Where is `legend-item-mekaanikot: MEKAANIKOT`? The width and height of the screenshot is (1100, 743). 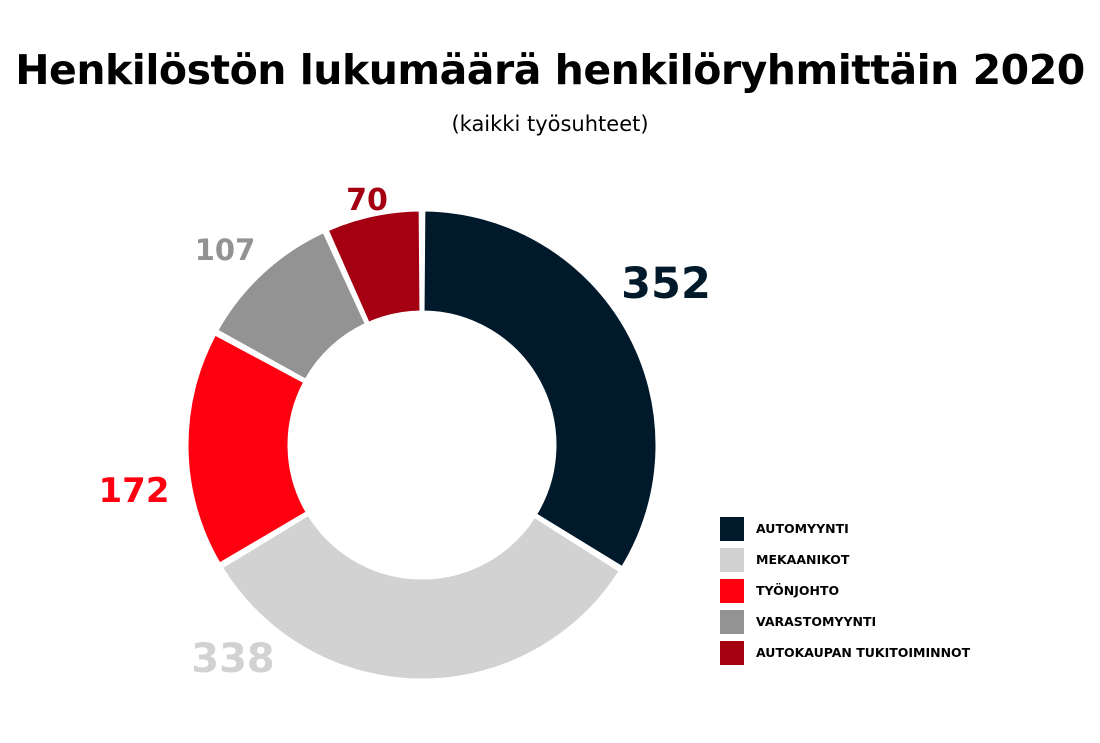
legend-item-mekaanikot: MEKAANIKOT is located at coordinates (870, 559).